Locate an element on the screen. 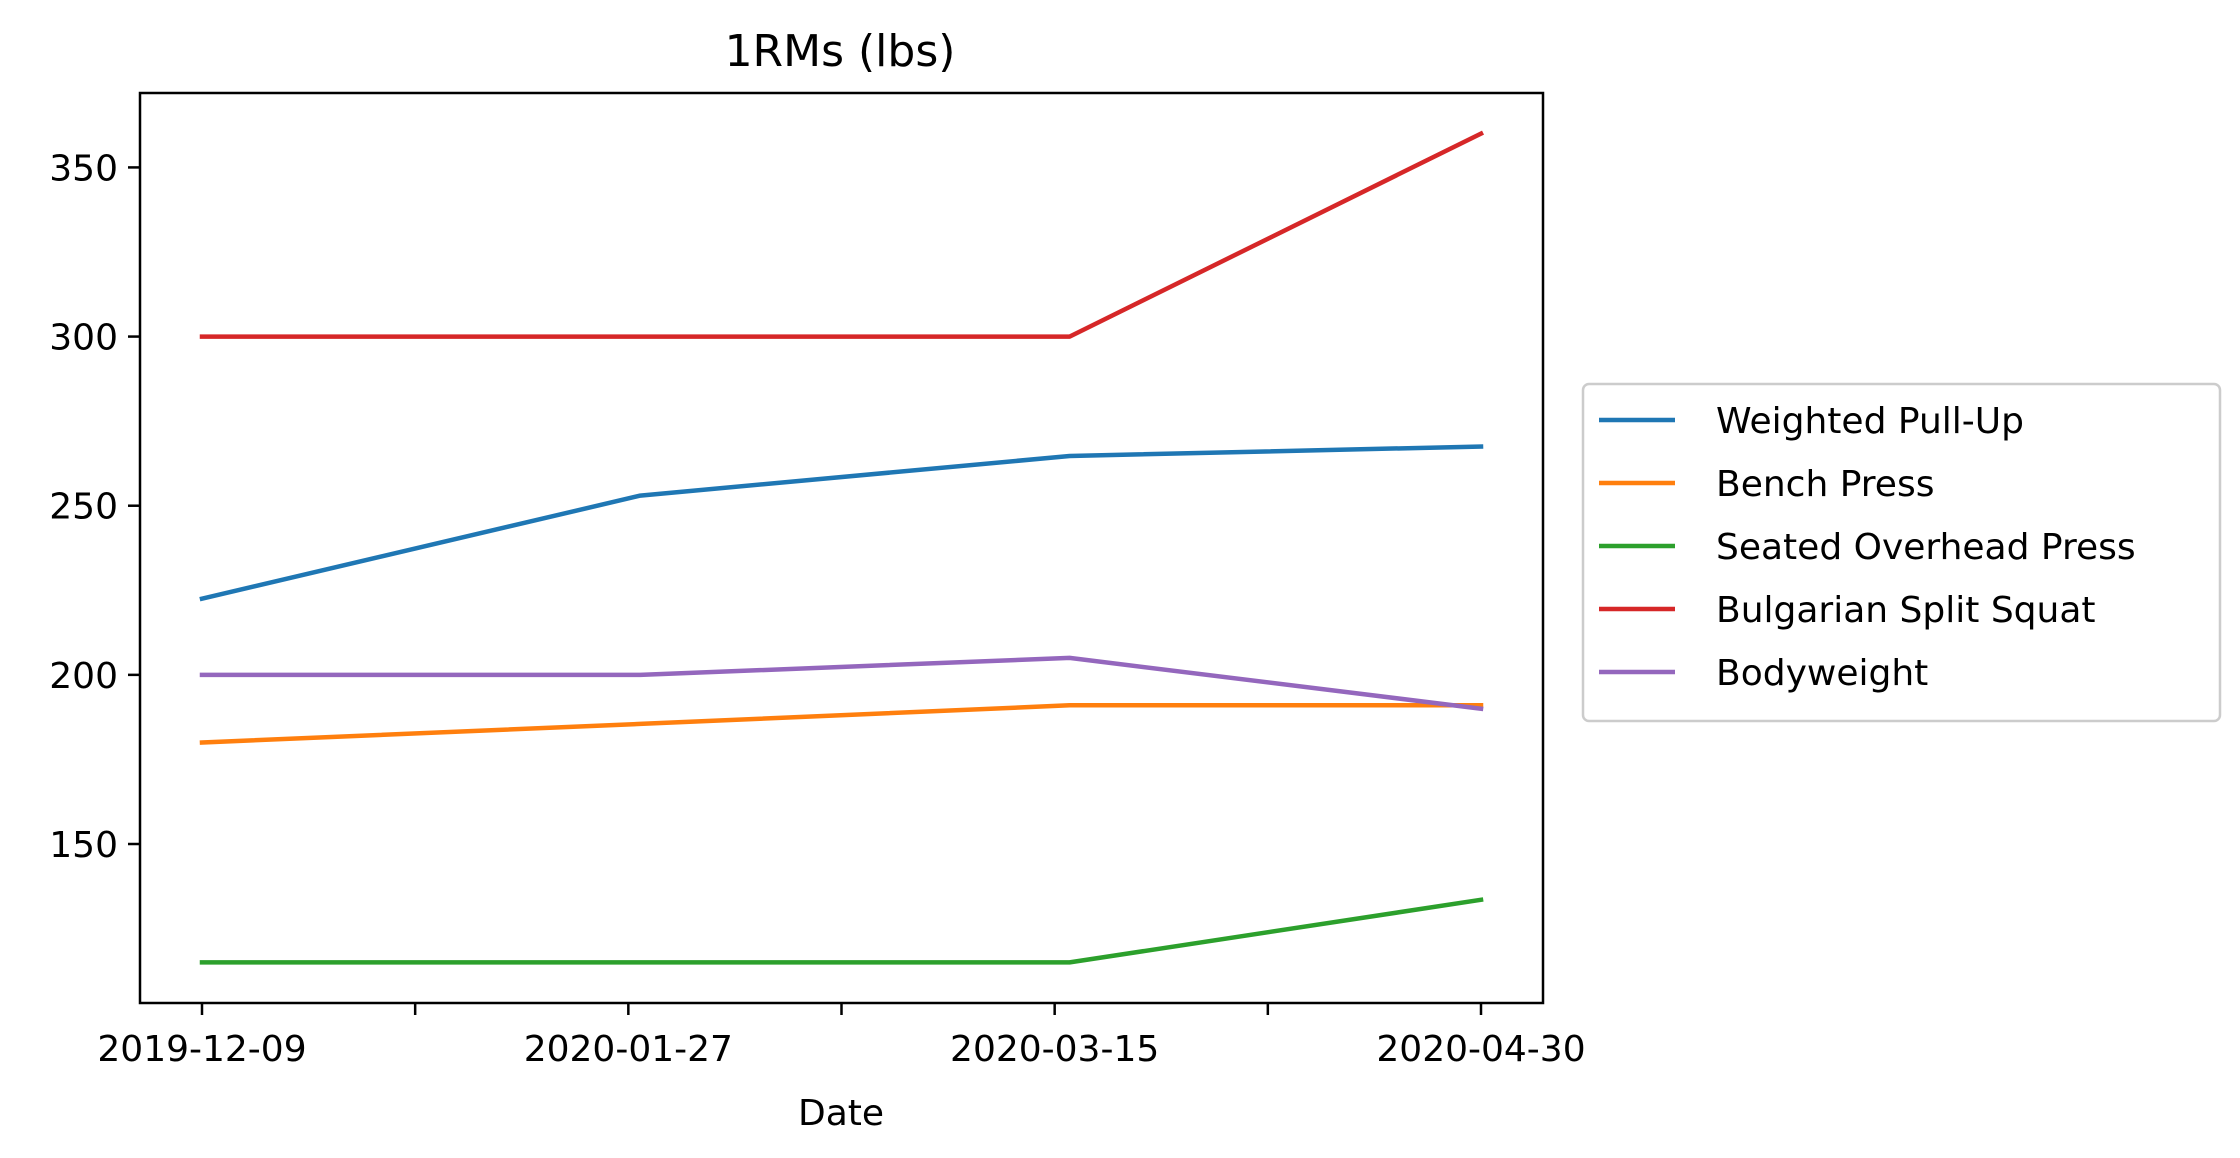 The image size is (2240, 1158). legend-entry: Seated Overhead Press is located at coordinates (1926, 547).